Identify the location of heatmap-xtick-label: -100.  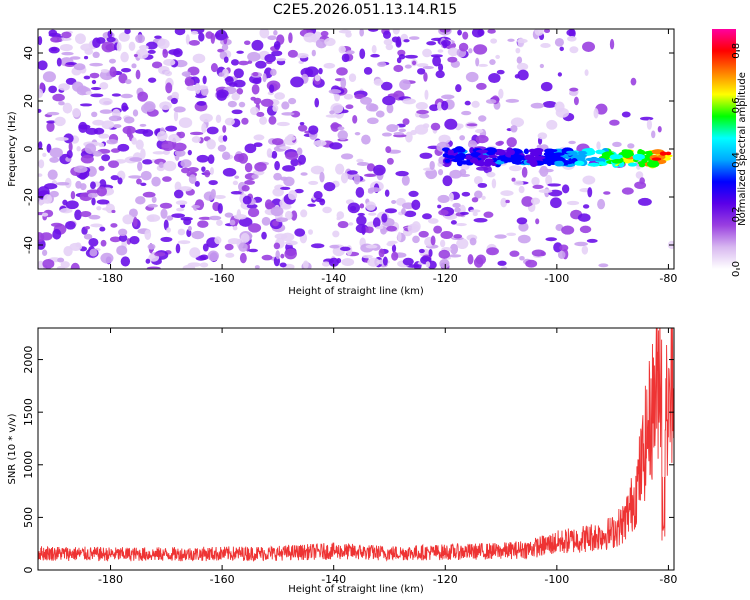
(556, 278).